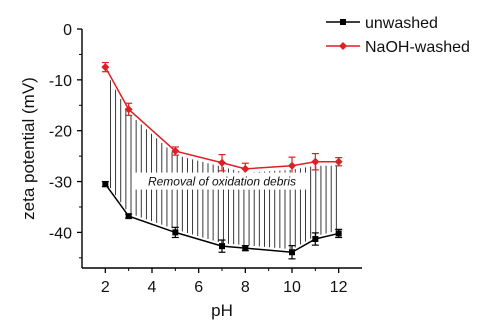 This screenshot has height=320, width=500. Describe the element at coordinates (198, 287) in the screenshot. I see `x-tick-label: 6` at that location.